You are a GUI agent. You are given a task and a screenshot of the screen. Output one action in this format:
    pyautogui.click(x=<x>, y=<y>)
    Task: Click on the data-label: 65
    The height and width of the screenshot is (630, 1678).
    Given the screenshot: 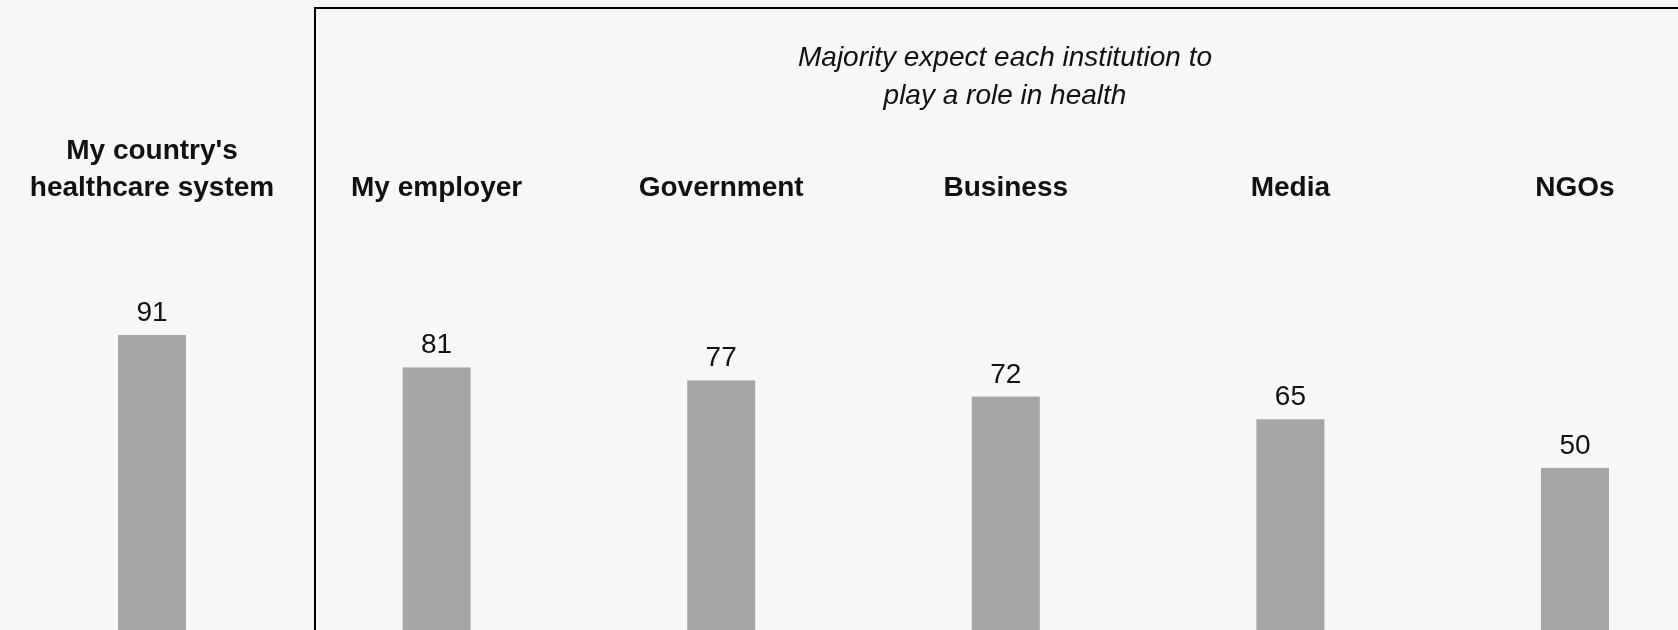 What is the action you would take?
    pyautogui.click(x=1290, y=396)
    